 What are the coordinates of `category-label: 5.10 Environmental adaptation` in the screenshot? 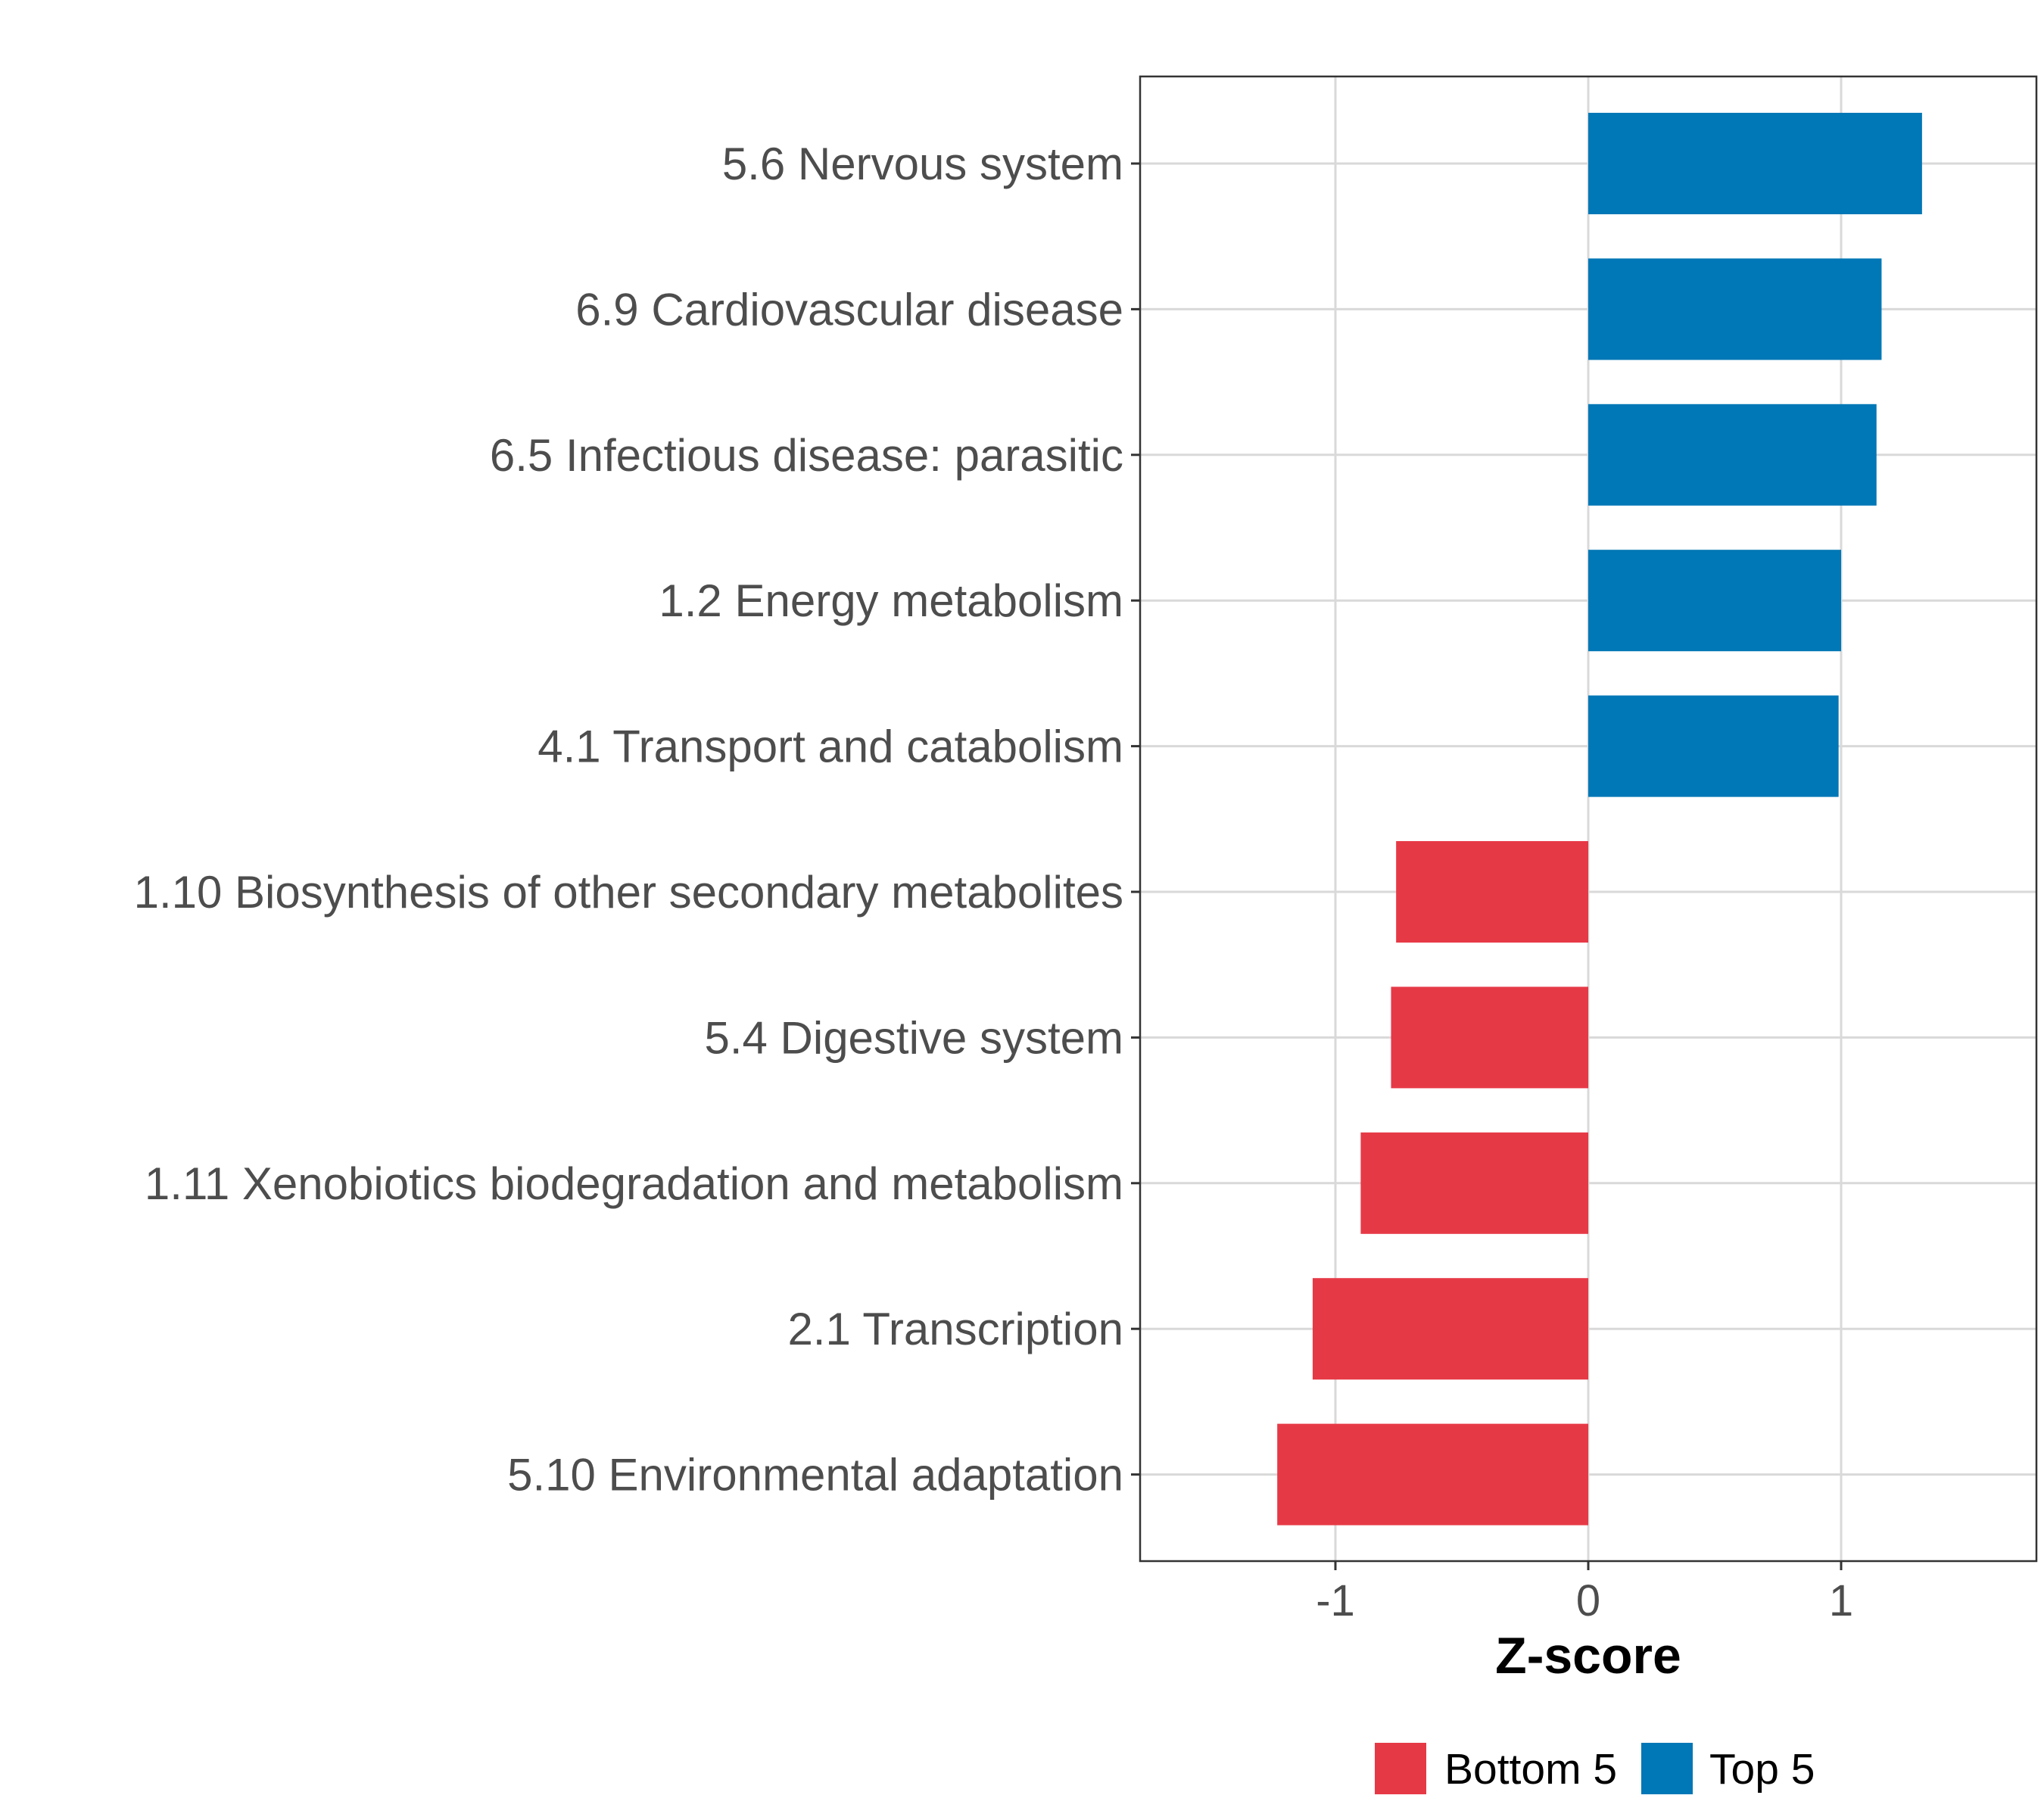 It's located at (815, 1475).